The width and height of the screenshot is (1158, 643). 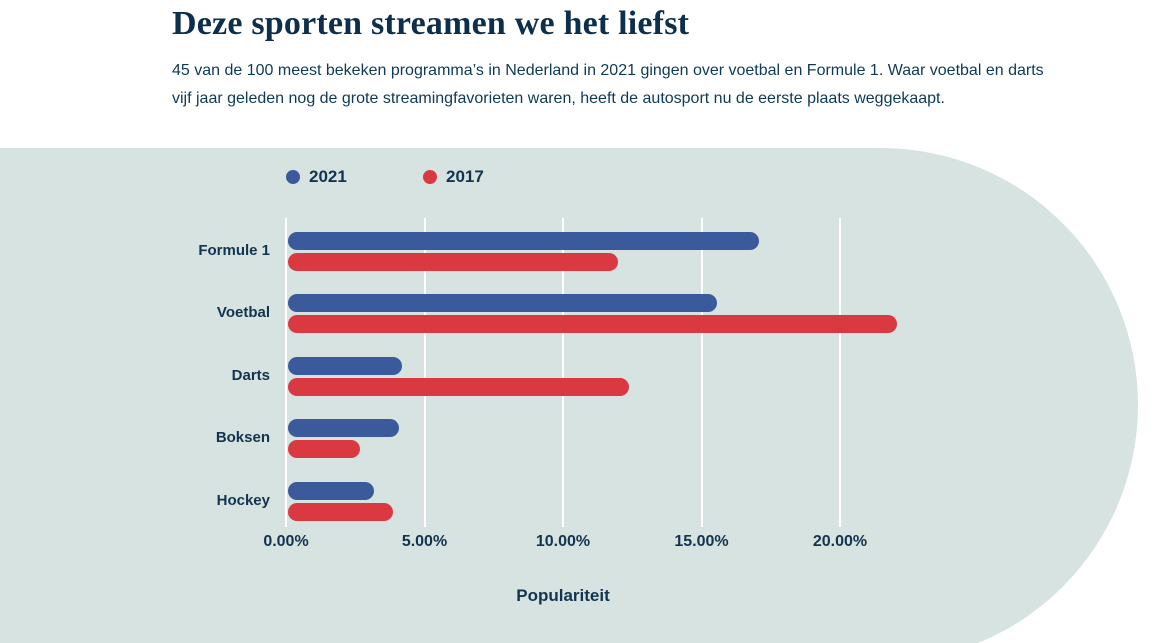 What do you see at coordinates (234, 250) in the screenshot?
I see `category-label-formule-1: Formule 1` at bounding box center [234, 250].